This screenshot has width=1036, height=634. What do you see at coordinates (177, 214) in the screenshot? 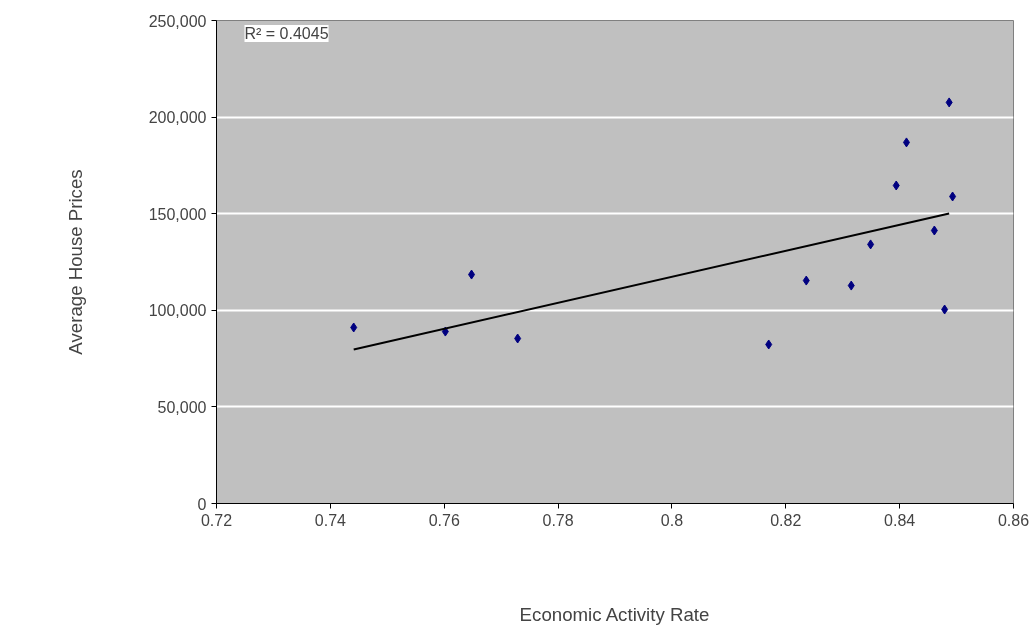
I see `y-tick-label: 150,000` at bounding box center [177, 214].